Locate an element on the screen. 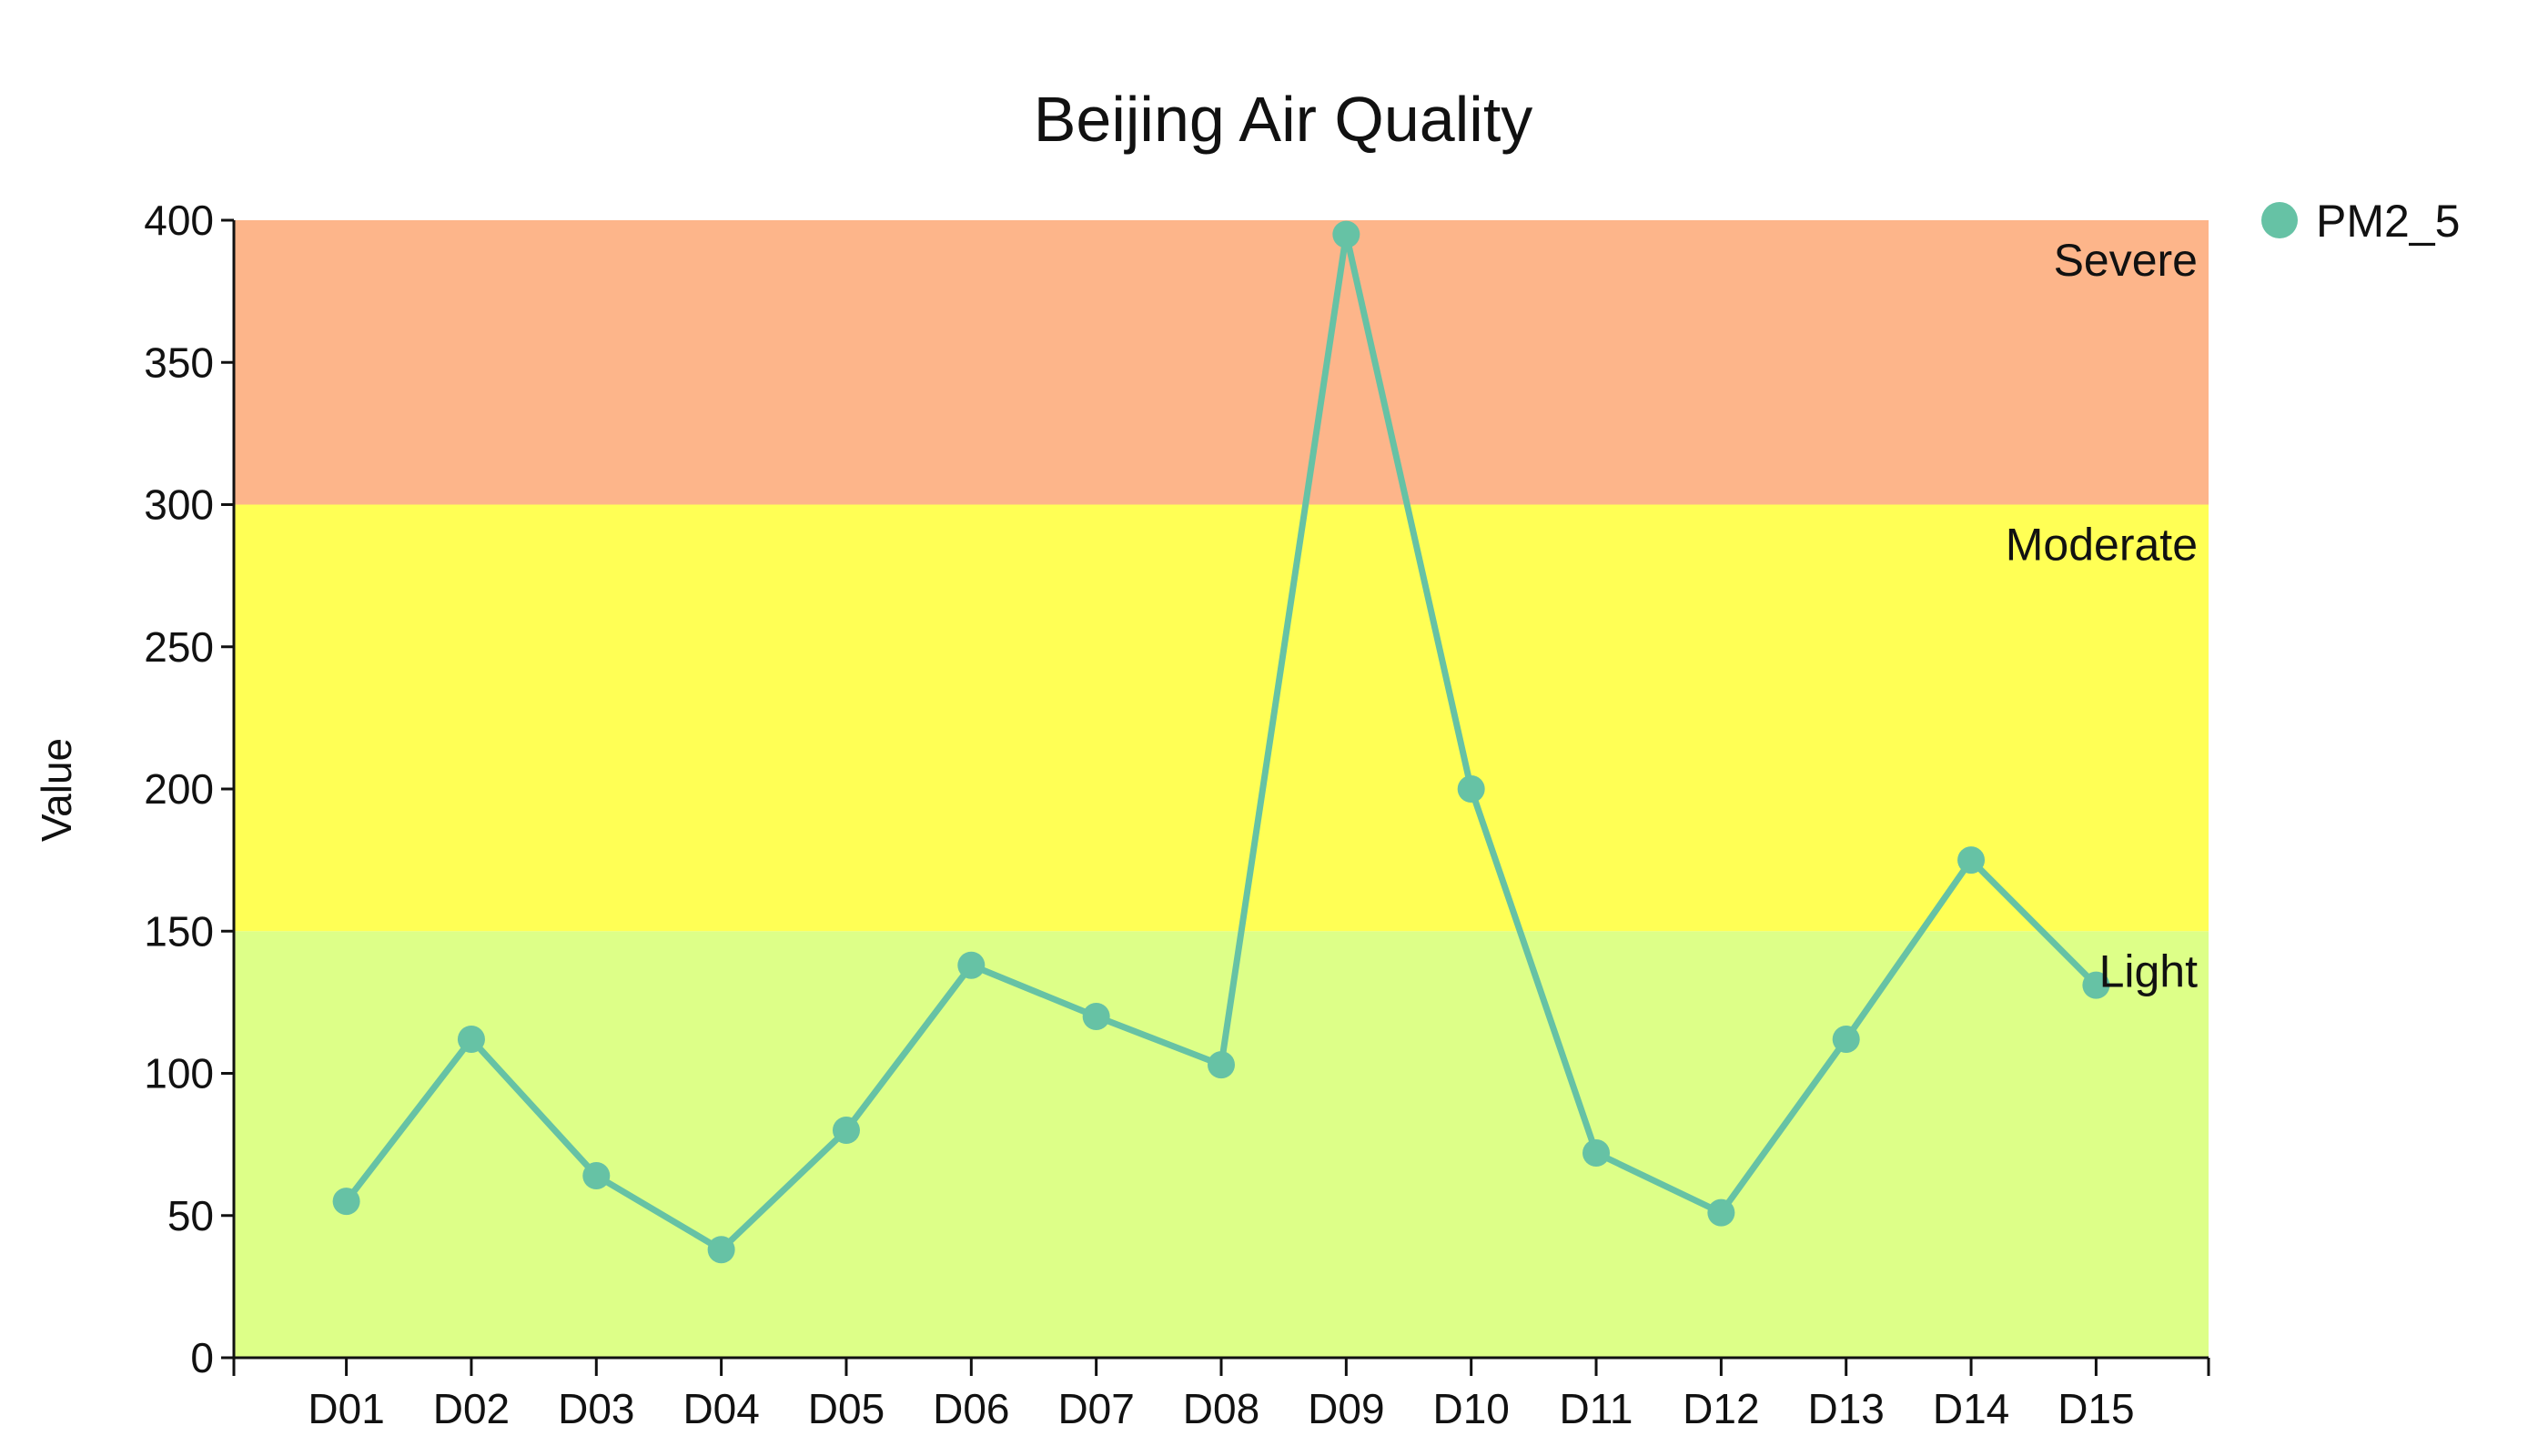  x-tick-label: D12 is located at coordinates (1721, 1409).